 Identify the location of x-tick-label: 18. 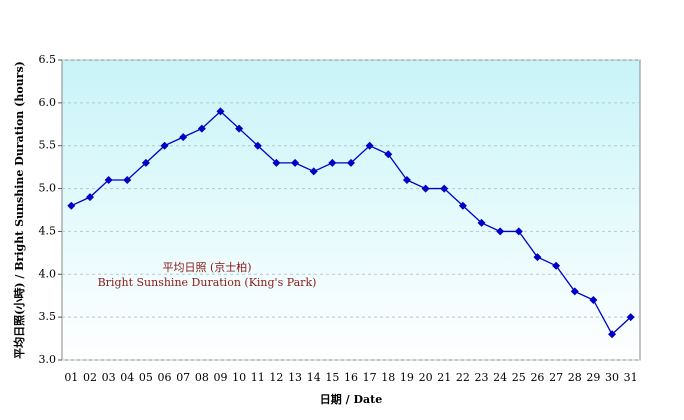
(388, 377).